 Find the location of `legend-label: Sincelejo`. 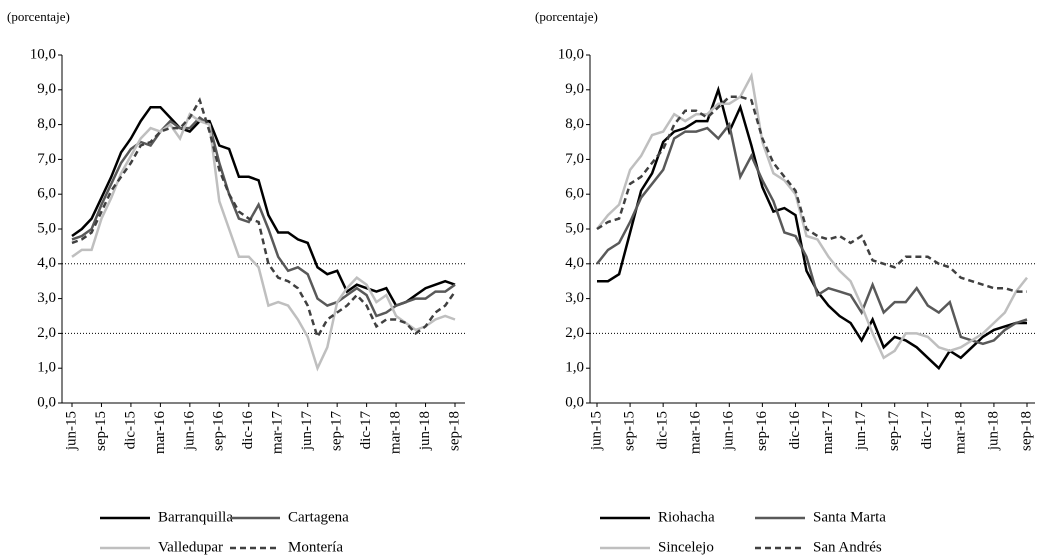

legend-label: Sincelejo is located at coordinates (686, 547).